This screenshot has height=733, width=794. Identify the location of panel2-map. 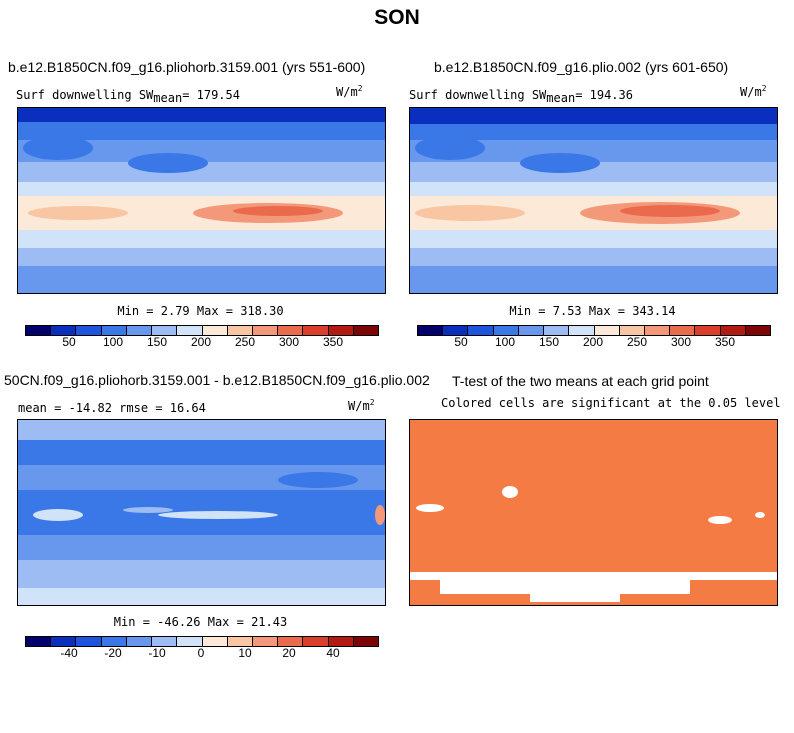
(593, 200).